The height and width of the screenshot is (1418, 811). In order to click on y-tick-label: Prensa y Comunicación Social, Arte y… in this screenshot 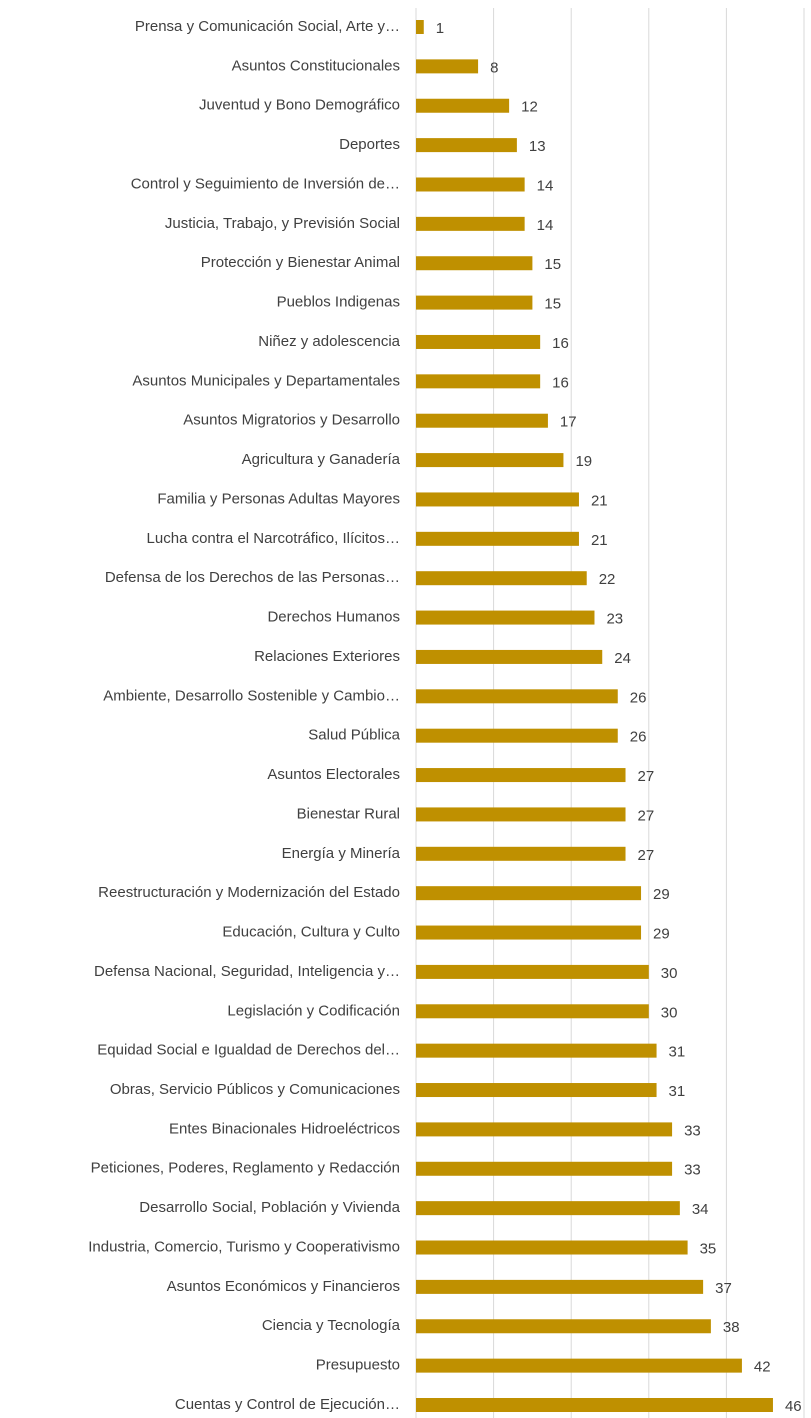, I will do `click(267, 26)`.